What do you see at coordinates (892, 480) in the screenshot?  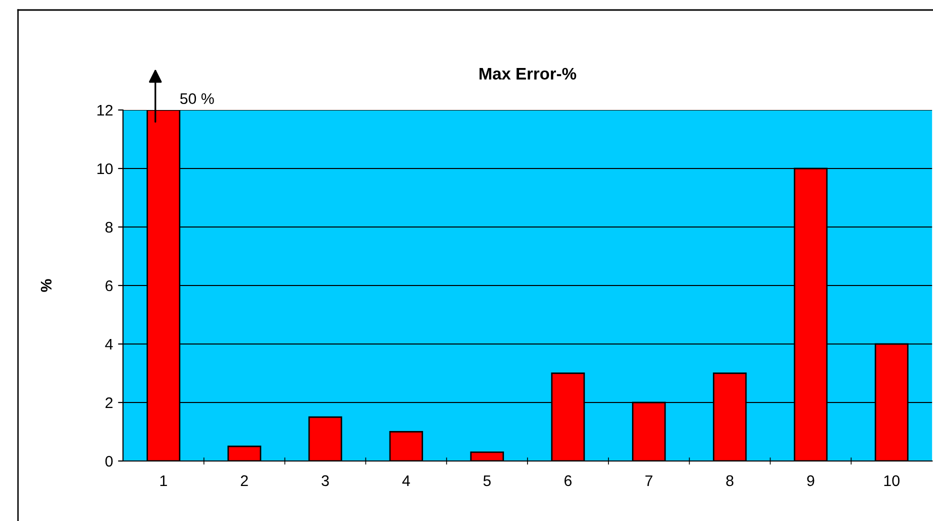 I see `x-tick-label: 10` at bounding box center [892, 480].